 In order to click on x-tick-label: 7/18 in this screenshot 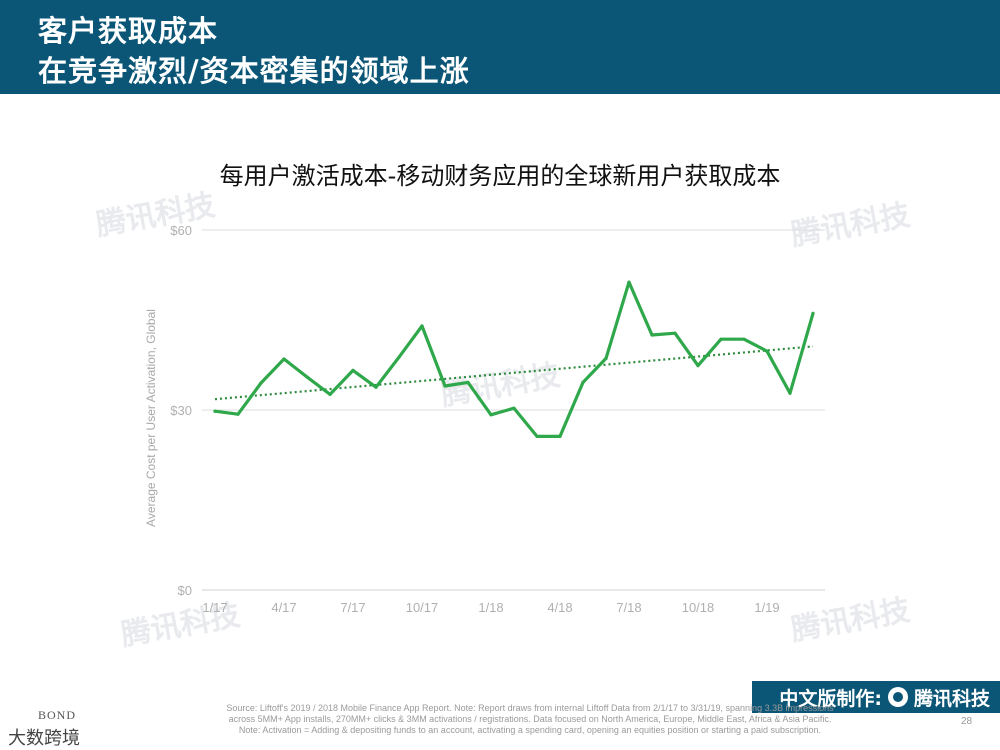, I will do `click(628, 607)`.